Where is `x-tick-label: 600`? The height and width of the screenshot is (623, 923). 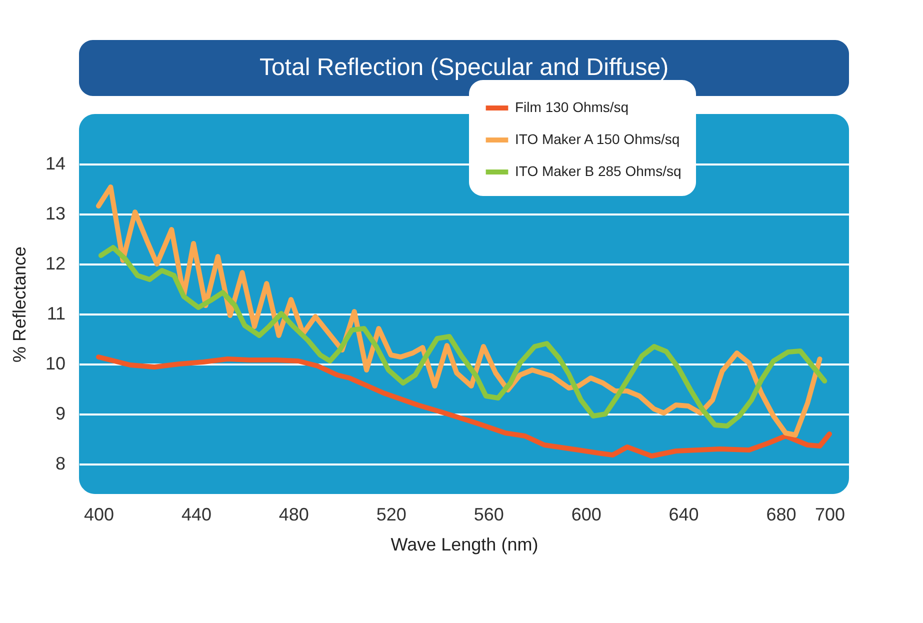 x-tick-label: 600 is located at coordinates (586, 514).